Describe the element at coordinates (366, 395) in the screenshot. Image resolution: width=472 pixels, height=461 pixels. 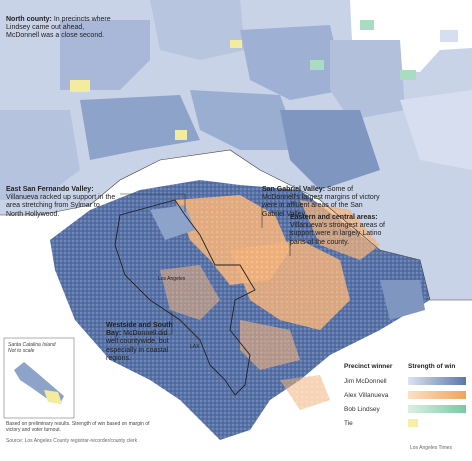
I see `legend-label-villanueva: Alex Villanueva` at that location.